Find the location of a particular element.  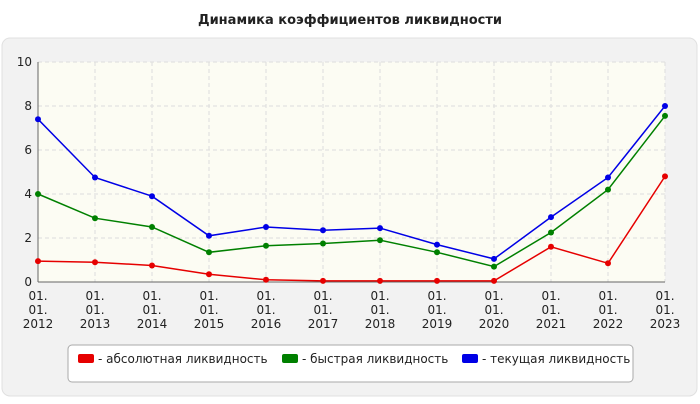

x-tick-label: 01. 01. 2013 is located at coordinates (95, 310).